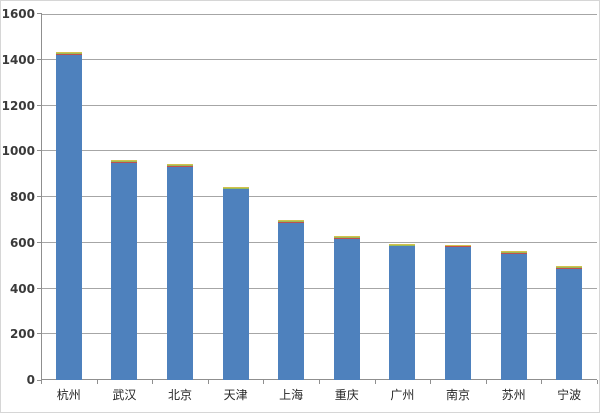  I want to click on bar-武汉, so click(124, 270).